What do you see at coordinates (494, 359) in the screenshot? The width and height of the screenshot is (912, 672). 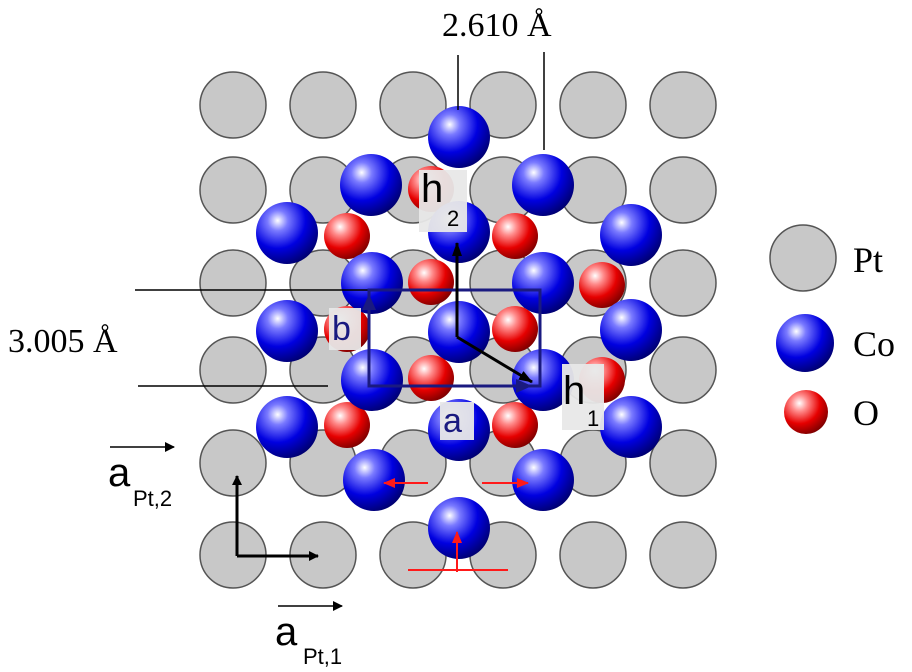 I see `h1-vector` at bounding box center [494, 359].